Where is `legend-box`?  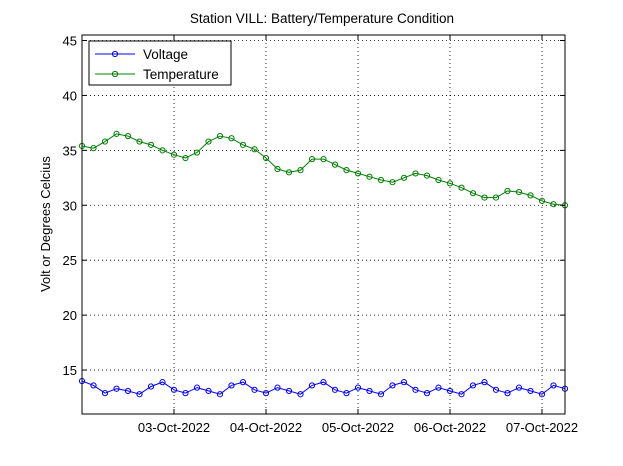 legend-box is located at coordinates (160, 63).